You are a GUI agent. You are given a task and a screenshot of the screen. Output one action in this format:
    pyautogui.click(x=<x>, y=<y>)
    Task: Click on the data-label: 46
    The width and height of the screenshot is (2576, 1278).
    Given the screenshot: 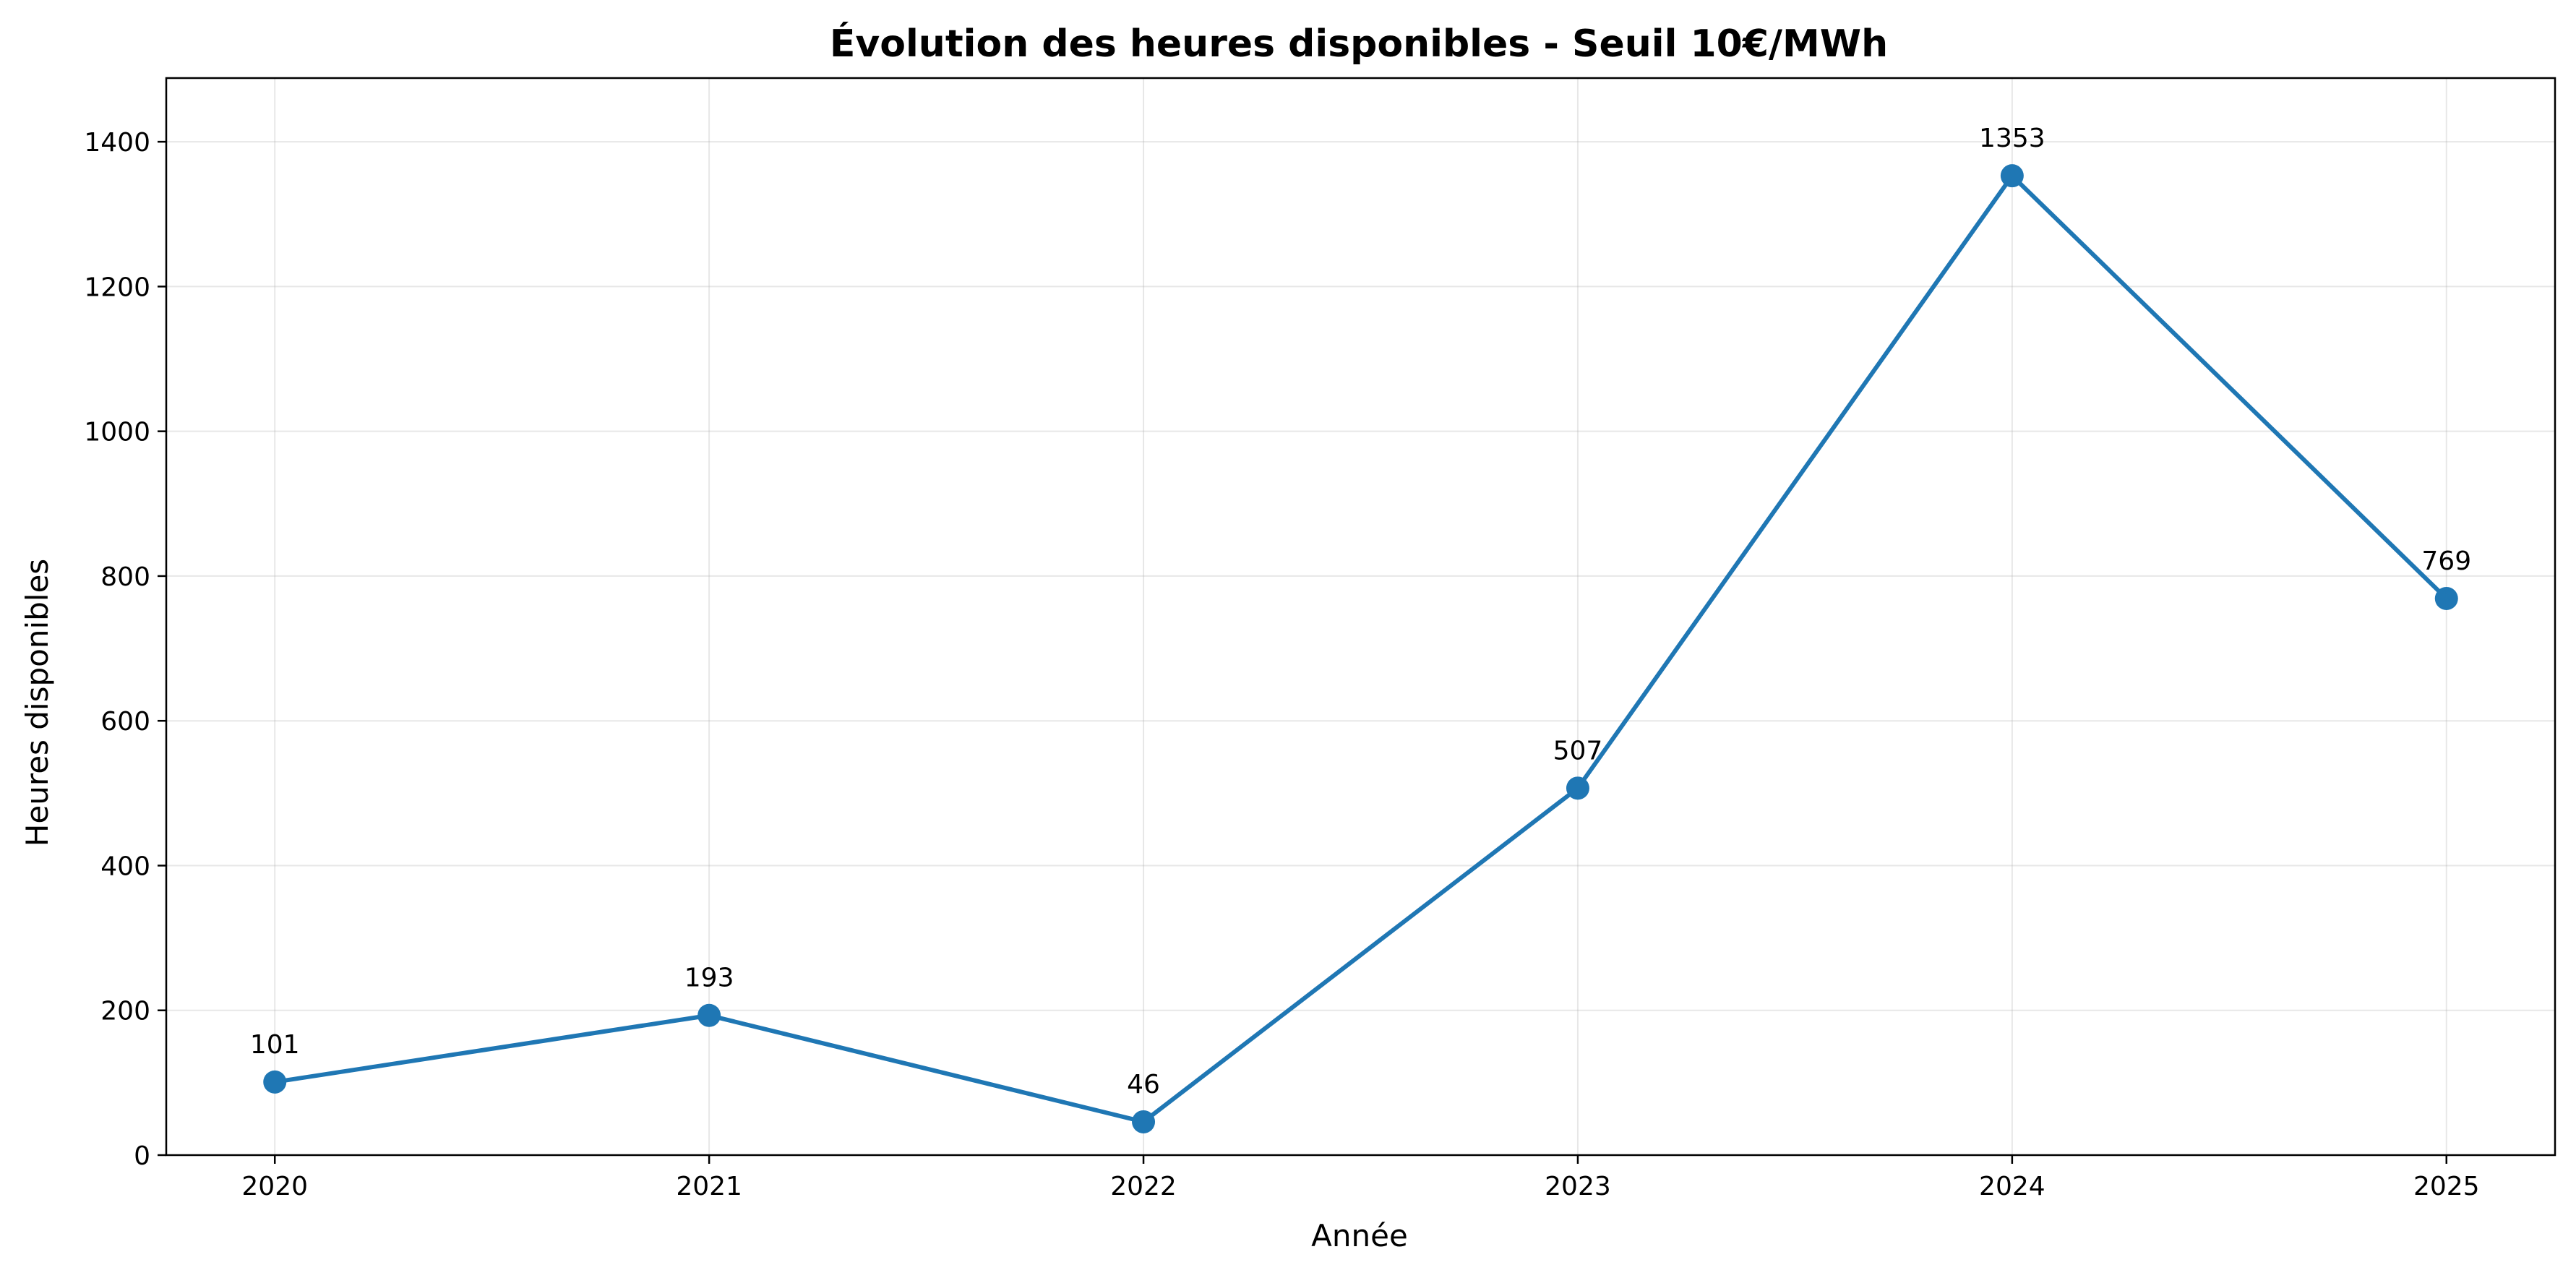 What is the action you would take?
    pyautogui.click(x=1144, y=1084)
    